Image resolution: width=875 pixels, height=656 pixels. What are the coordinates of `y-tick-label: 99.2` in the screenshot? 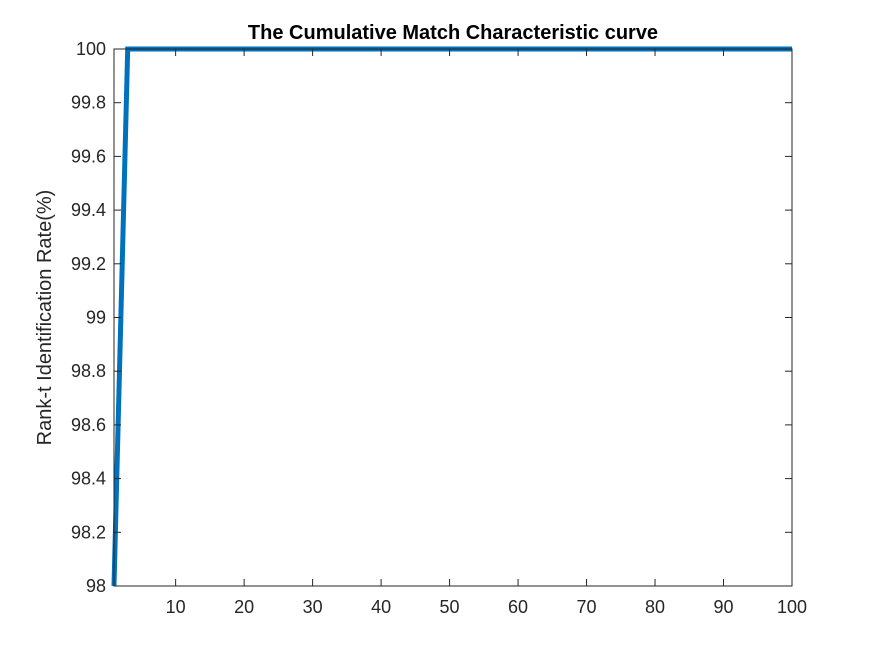 It's located at (88, 264).